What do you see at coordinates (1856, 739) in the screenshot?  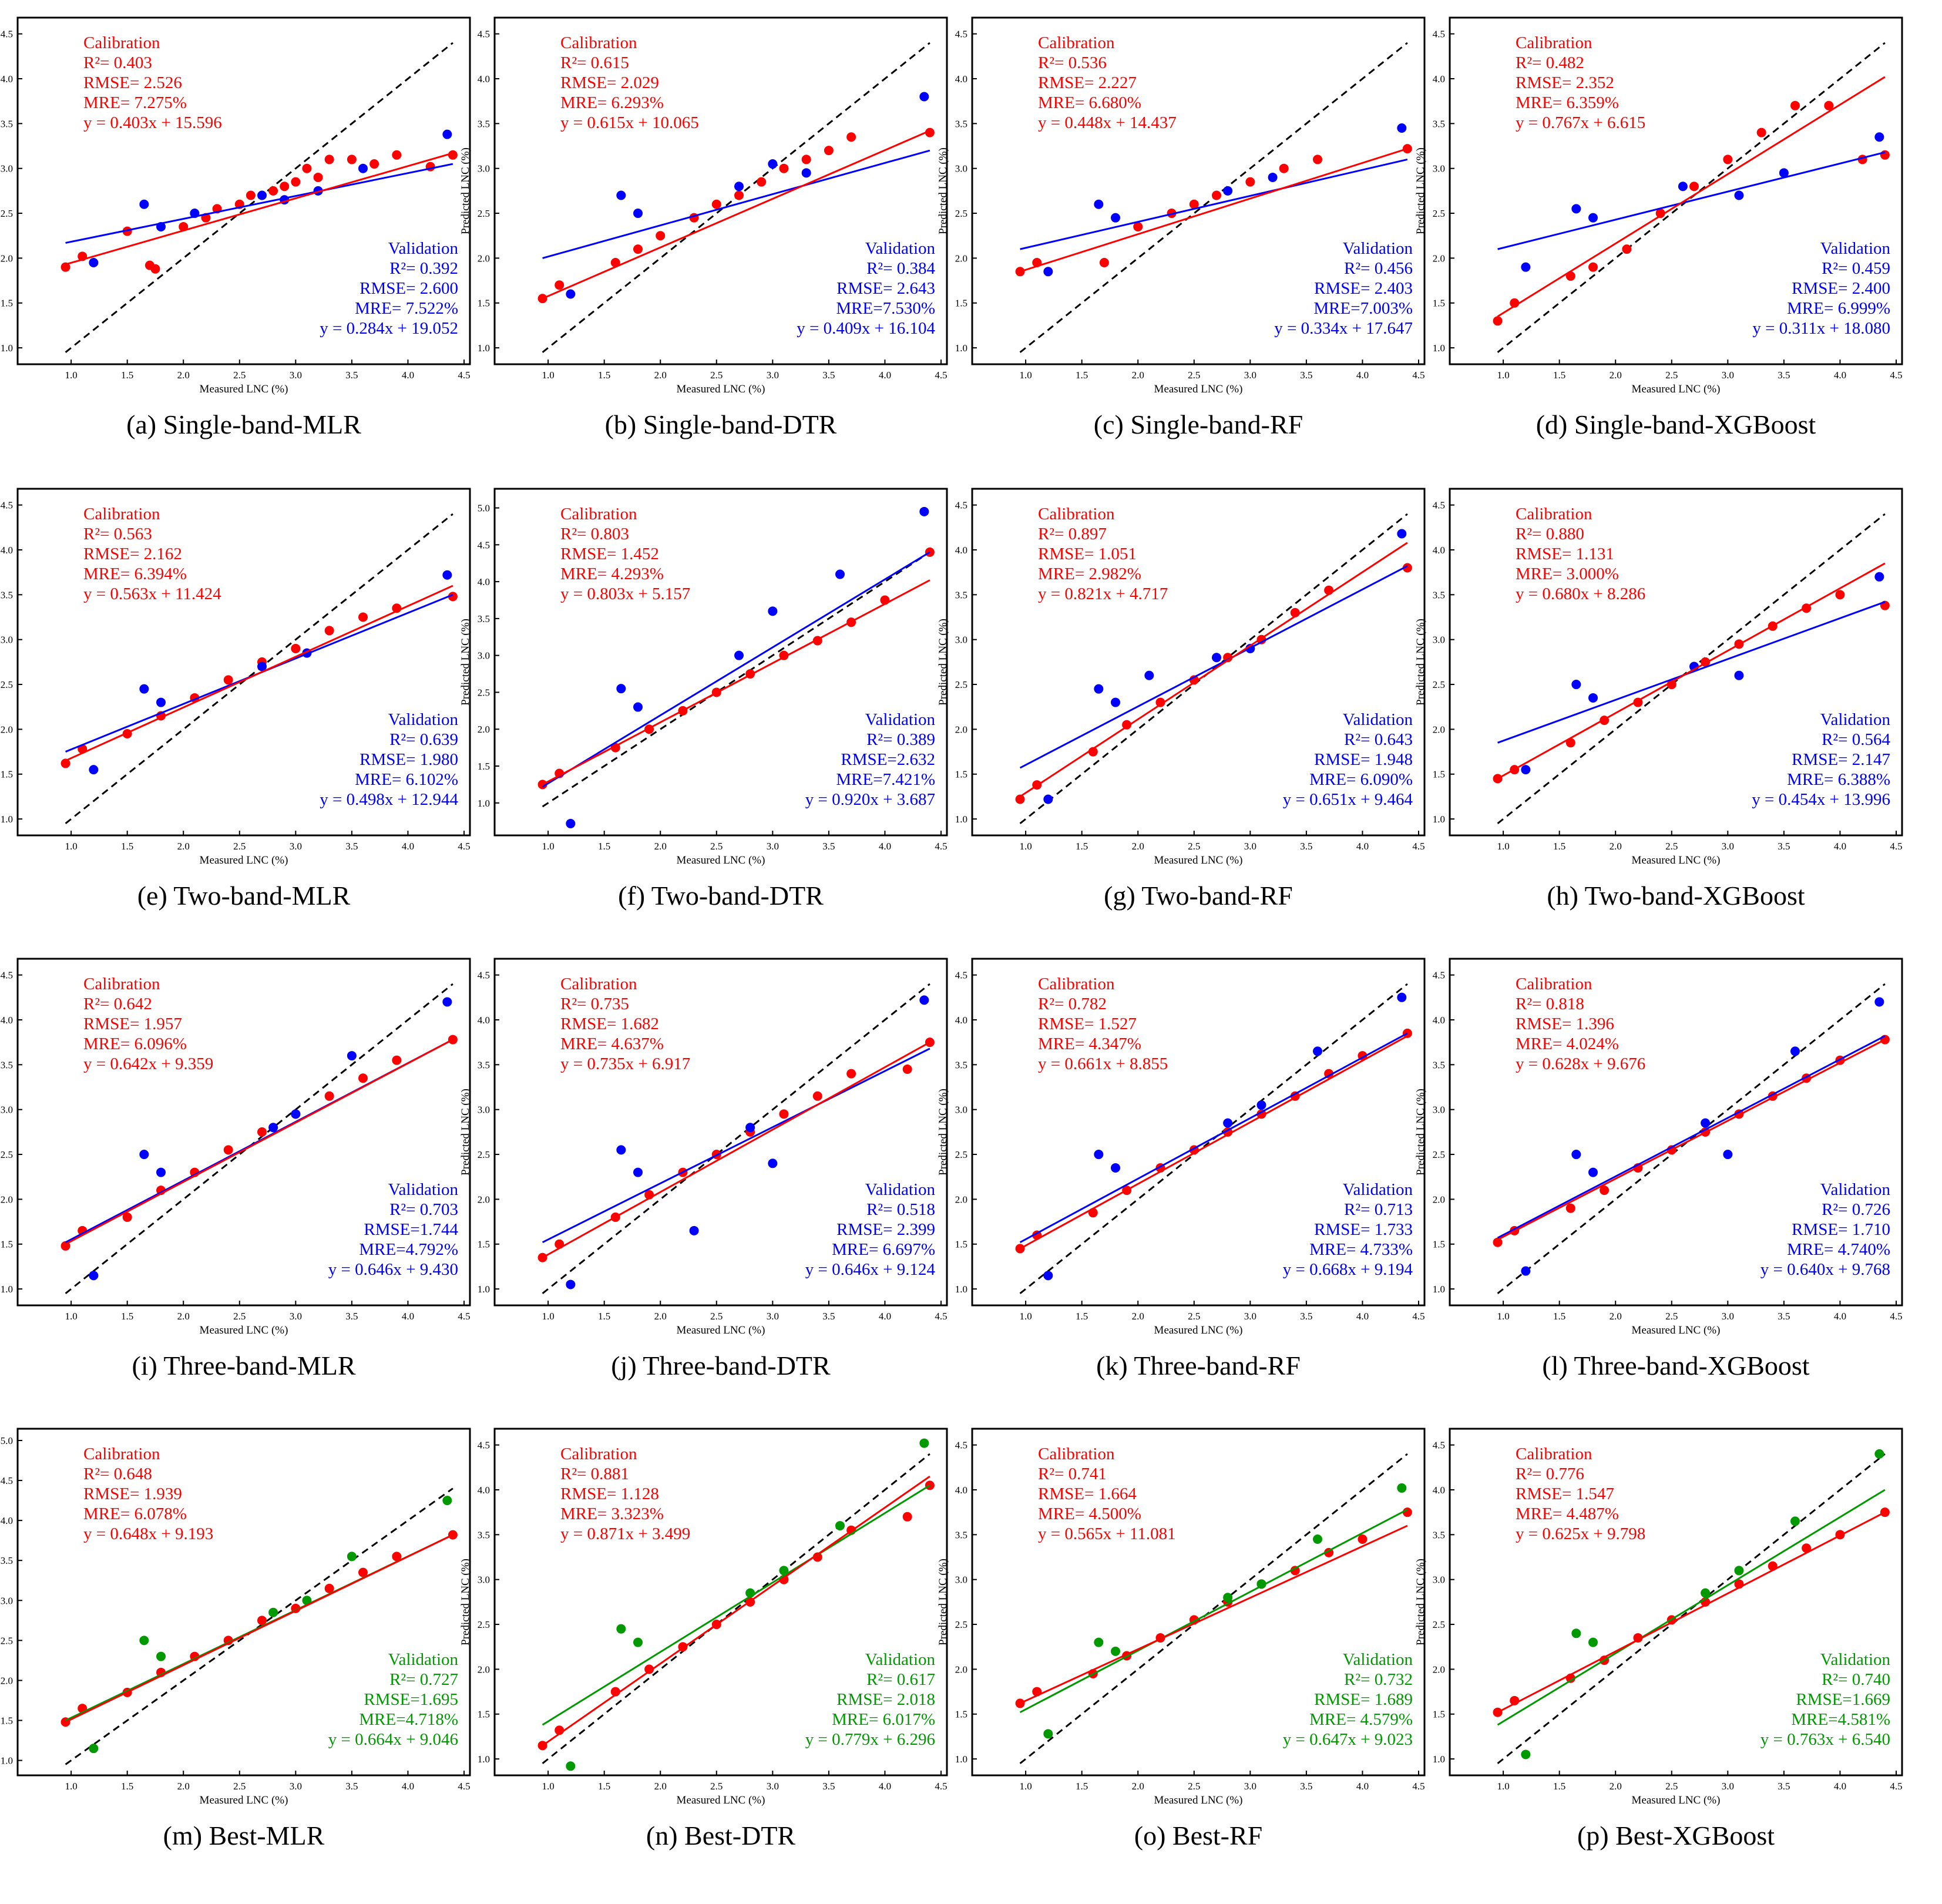 I see `validation-stat: R²= 0.564` at bounding box center [1856, 739].